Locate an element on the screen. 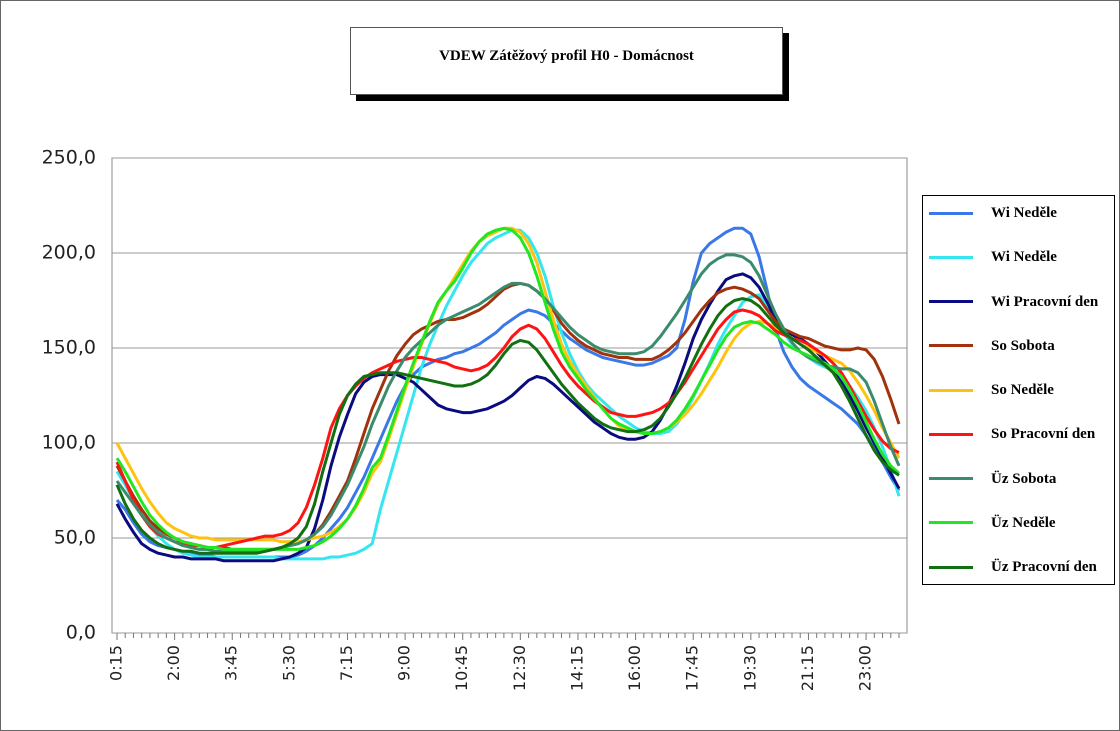  legend-item: So Neděle is located at coordinates (1018, 390).